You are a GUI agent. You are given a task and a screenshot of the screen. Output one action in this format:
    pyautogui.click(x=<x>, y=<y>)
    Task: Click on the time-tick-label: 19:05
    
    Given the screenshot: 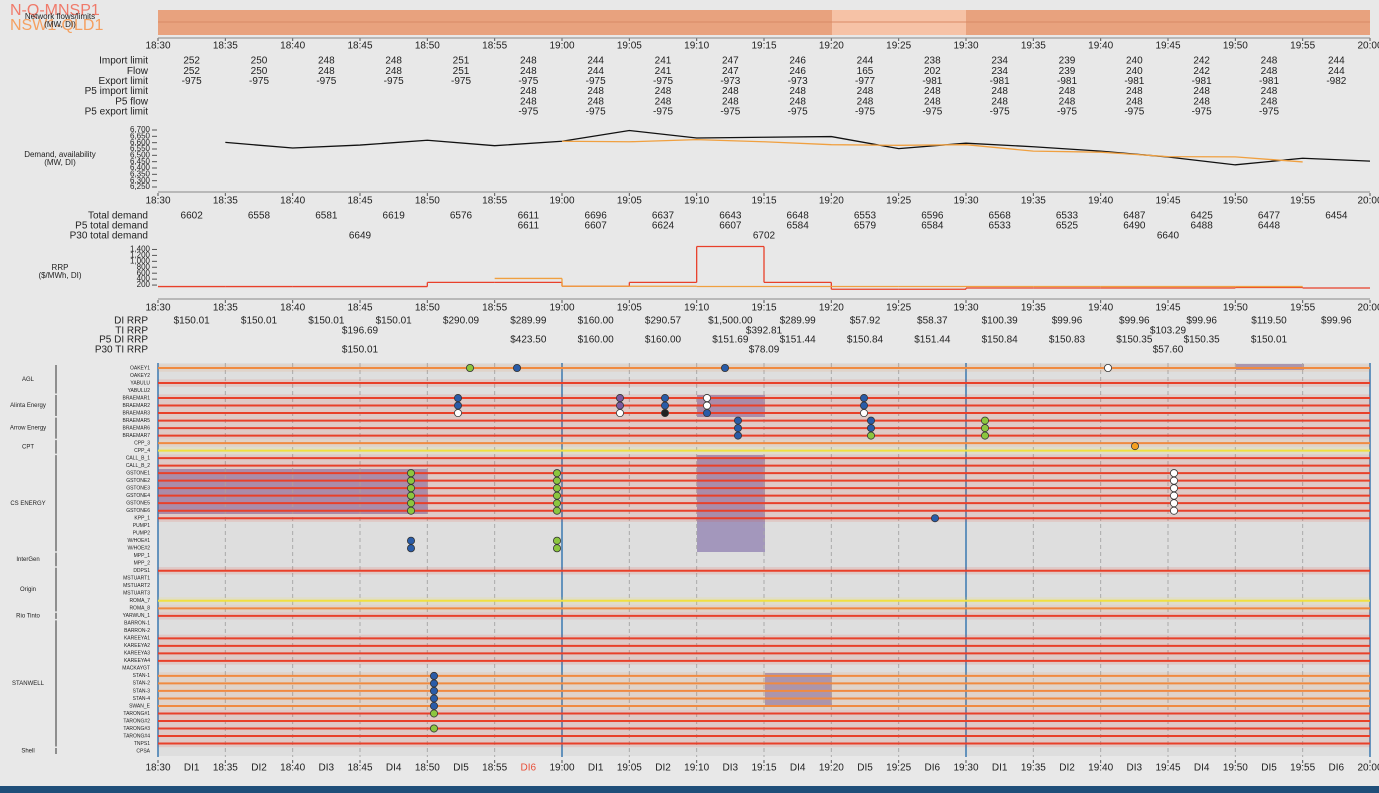 What is the action you would take?
    pyautogui.click(x=629, y=768)
    